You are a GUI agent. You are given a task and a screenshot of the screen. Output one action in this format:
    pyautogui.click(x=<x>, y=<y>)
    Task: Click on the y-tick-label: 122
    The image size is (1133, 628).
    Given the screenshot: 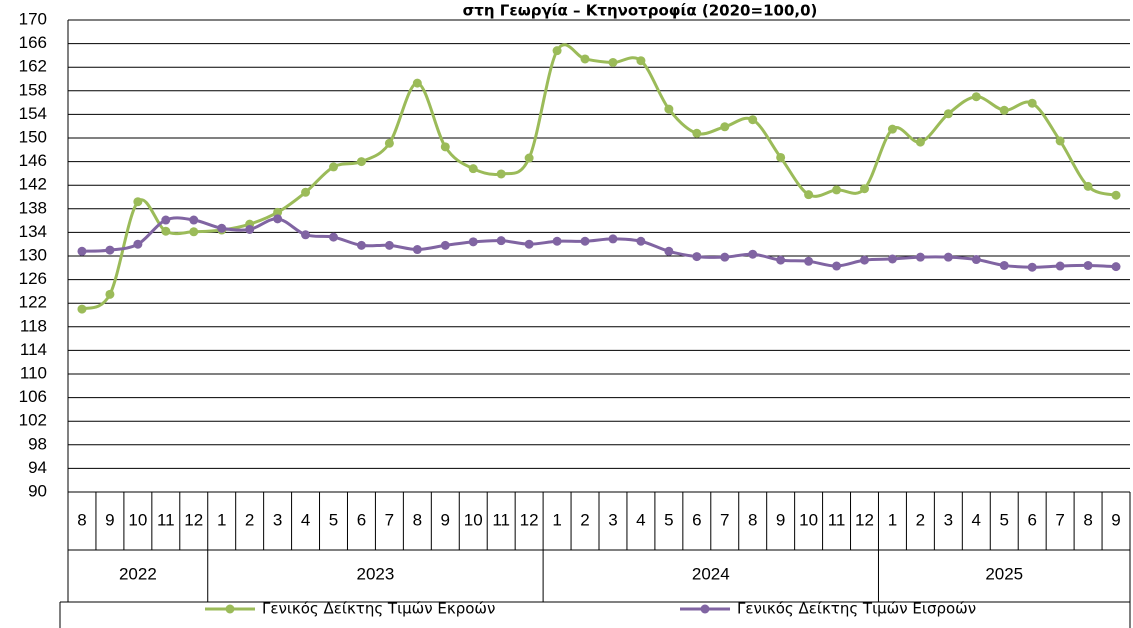 What is the action you would take?
    pyautogui.click(x=33, y=302)
    